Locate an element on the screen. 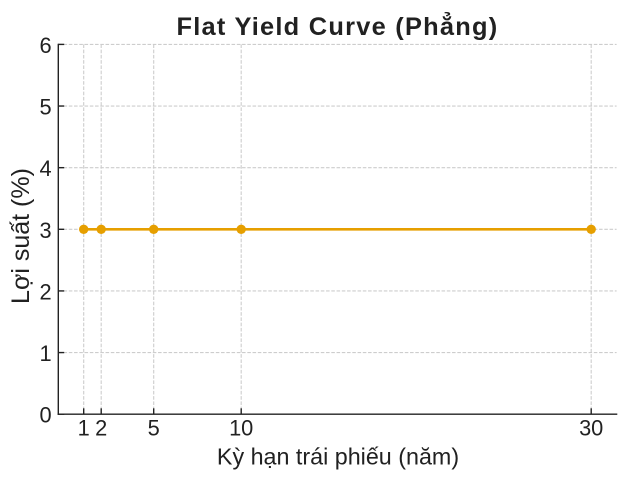 This screenshot has height=480, width=628. svg-text: 0 is located at coordinates (45, 415).